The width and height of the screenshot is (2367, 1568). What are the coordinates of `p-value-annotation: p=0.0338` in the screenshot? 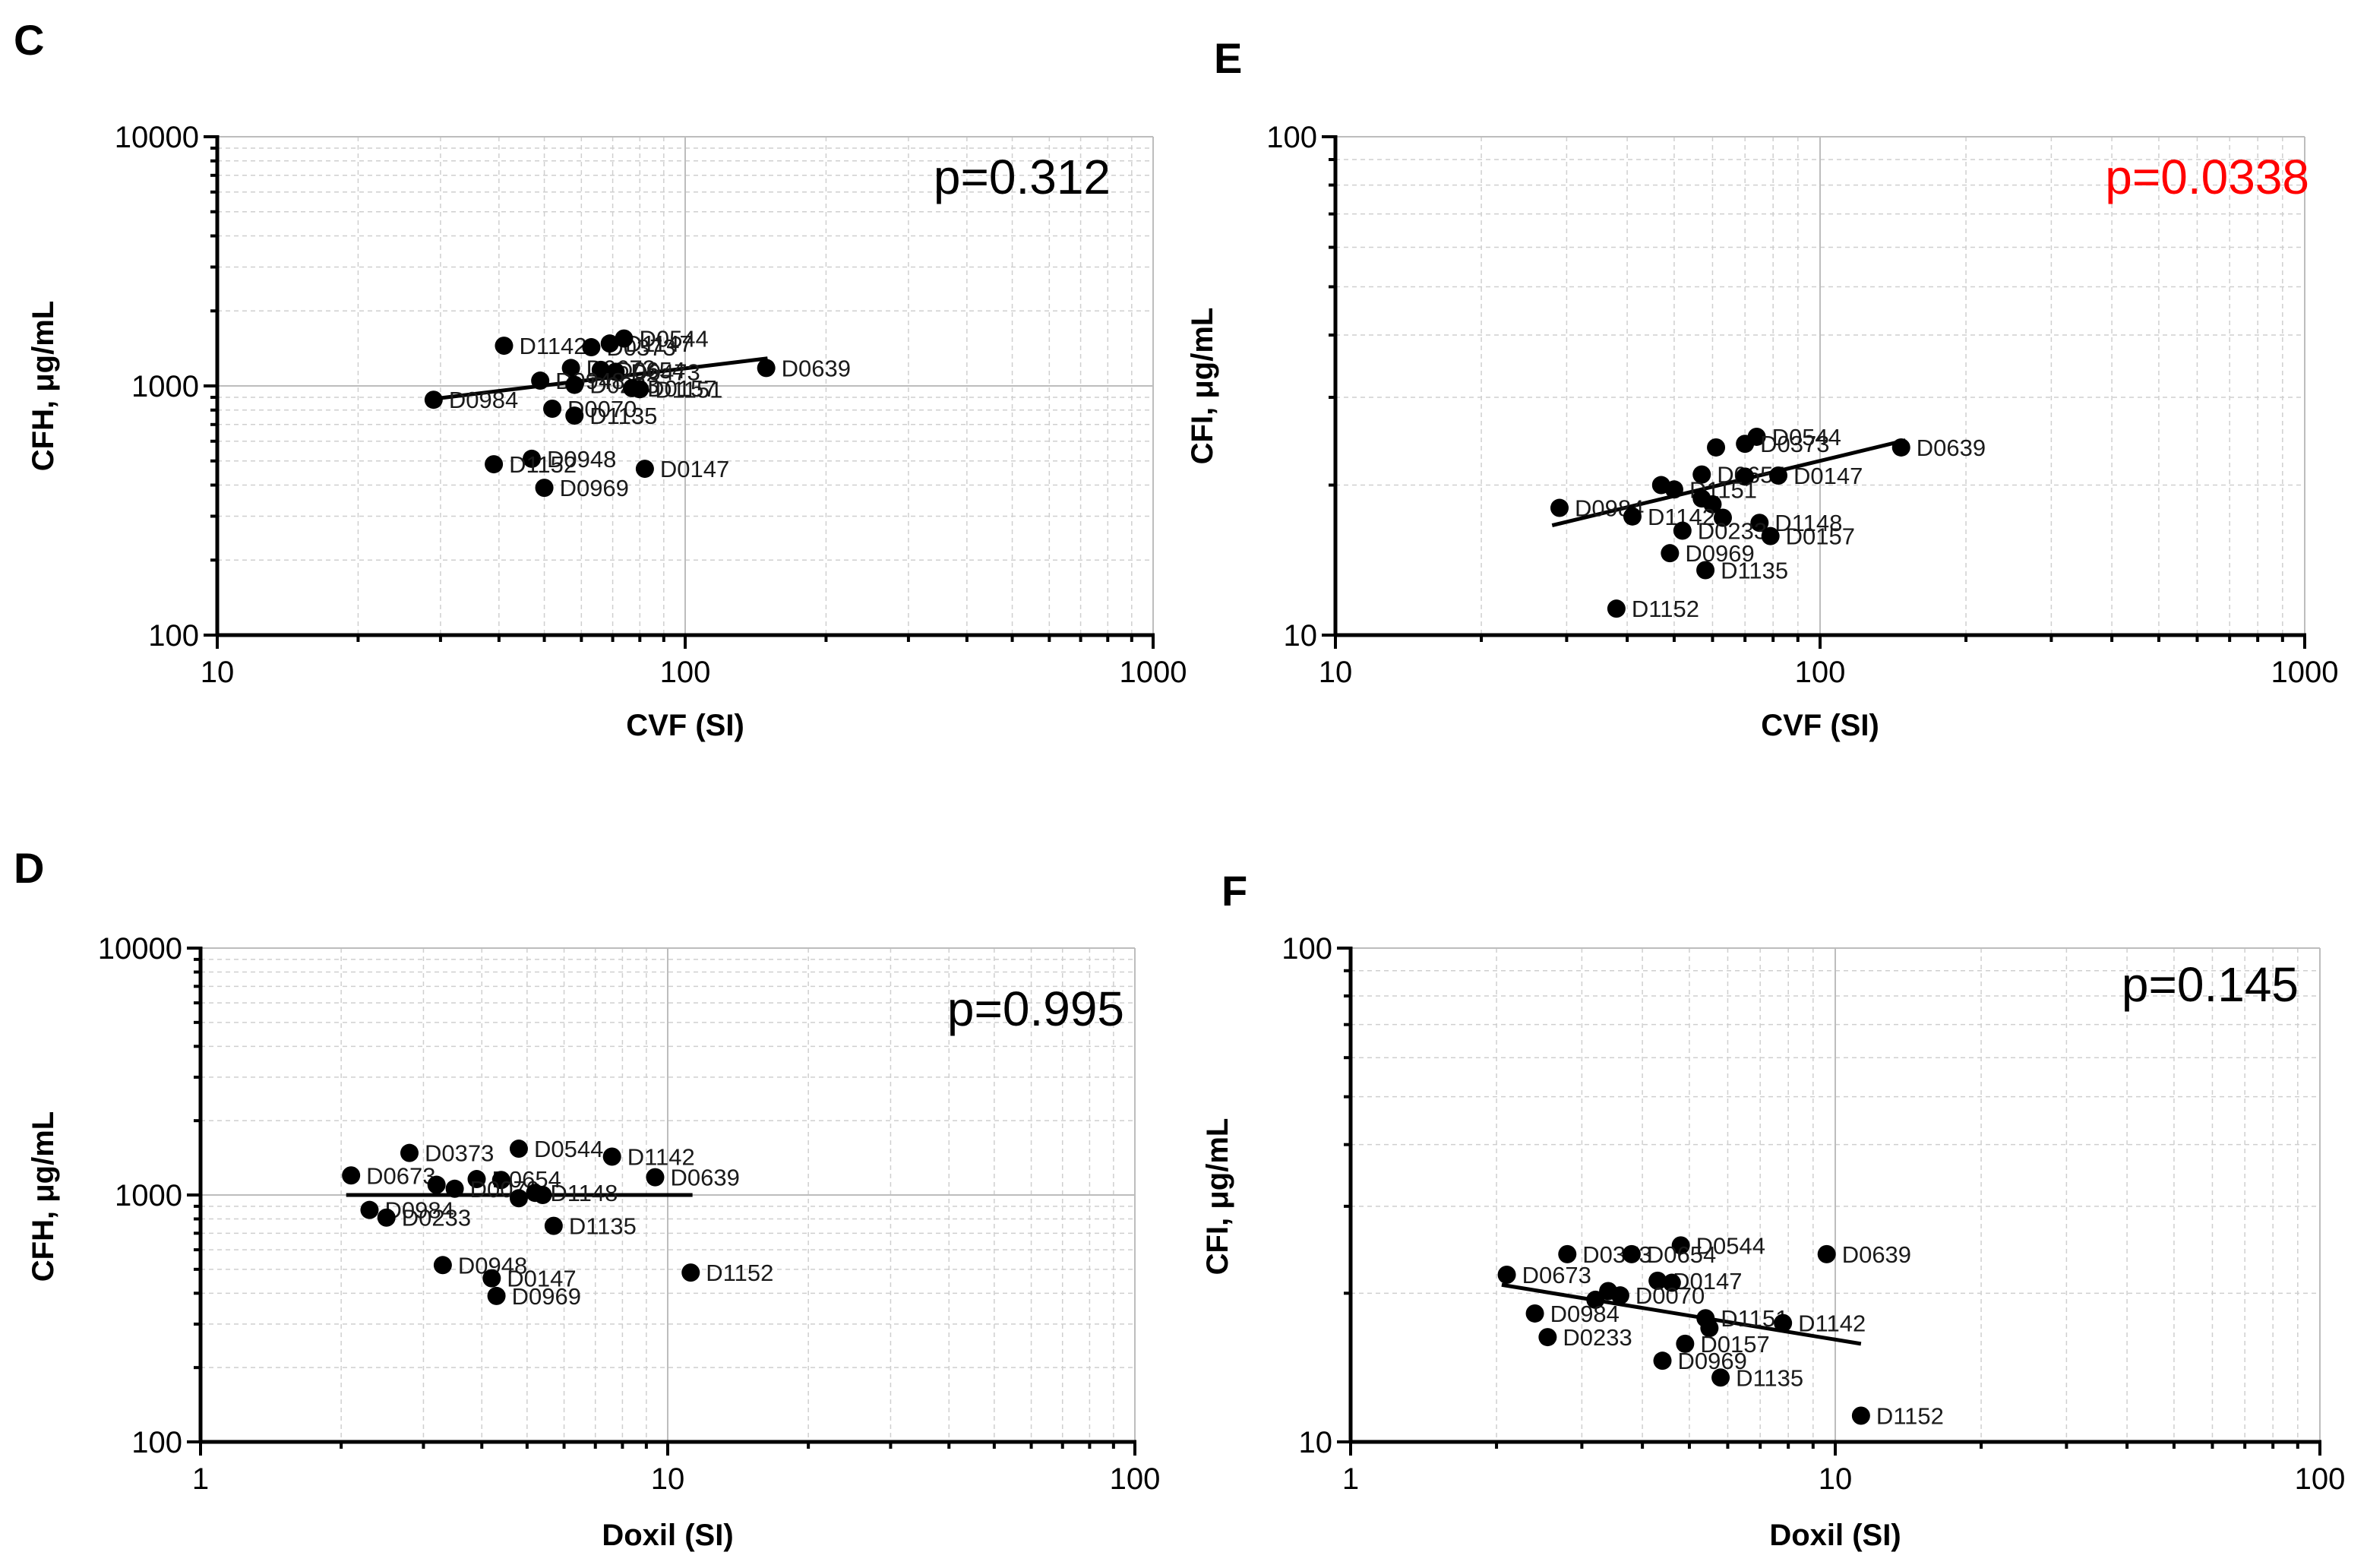 It's located at (2207, 177).